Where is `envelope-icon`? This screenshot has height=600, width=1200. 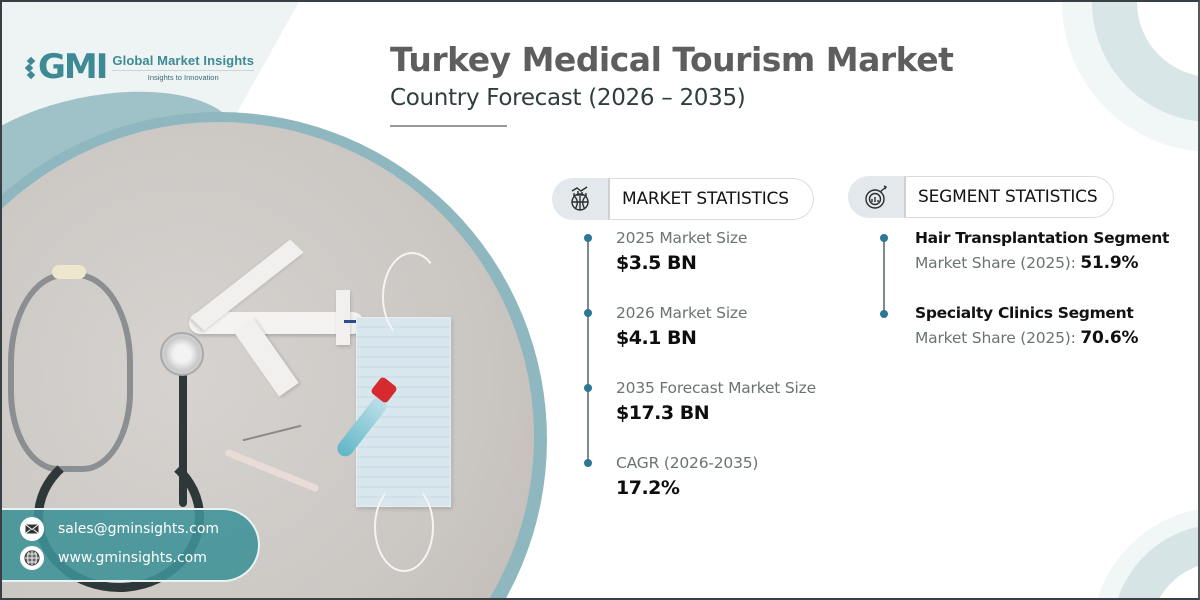 envelope-icon is located at coordinates (32, 529).